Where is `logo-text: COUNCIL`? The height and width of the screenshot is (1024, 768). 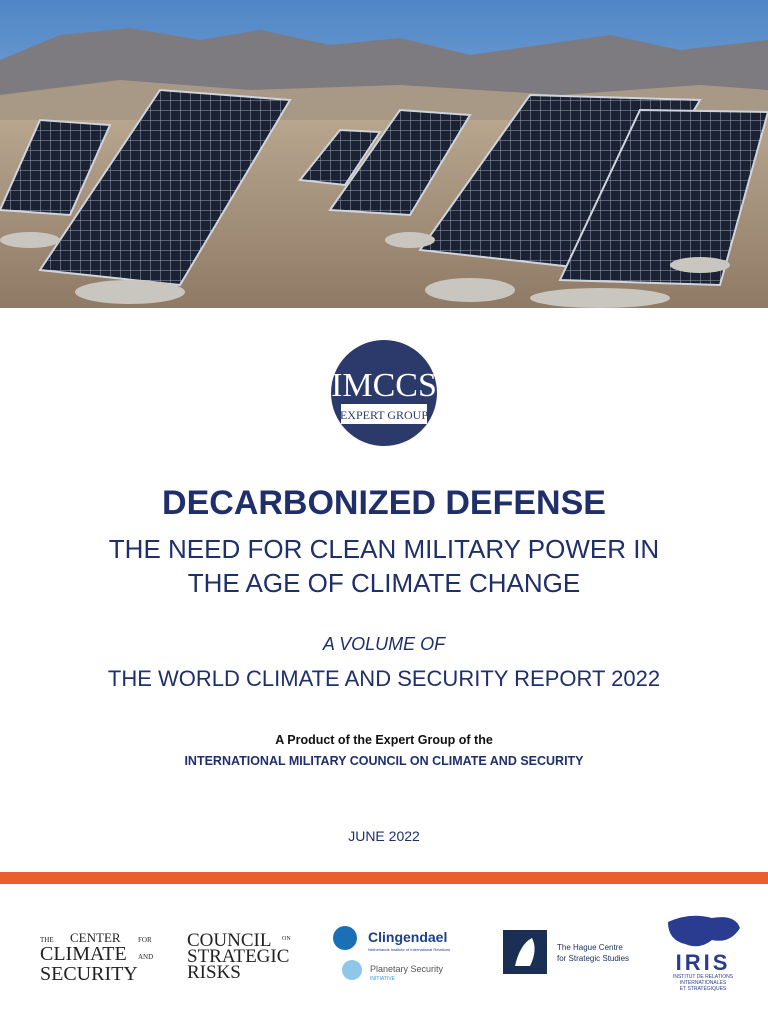 logo-text: COUNCIL is located at coordinates (229, 940).